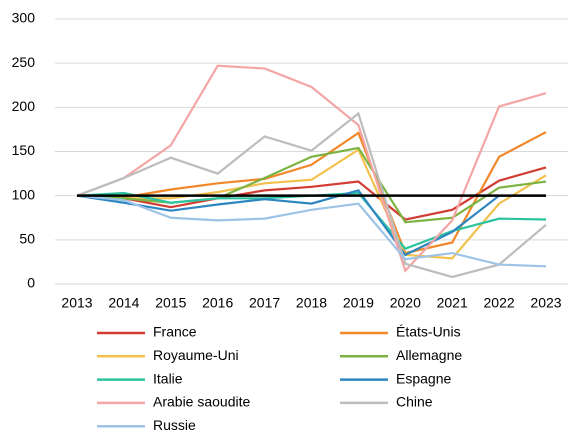 Image resolution: width=573 pixels, height=434 pixels. Describe the element at coordinates (311, 303) in the screenshot. I see `x-tick-label: 2018` at that location.